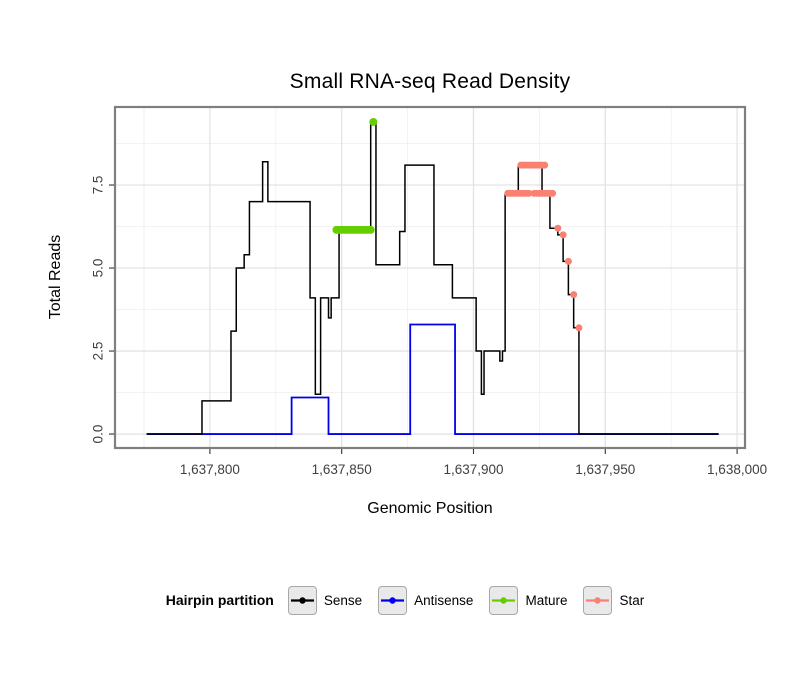  Describe the element at coordinates (605, 469) in the screenshot. I see `x-tick-label: 1,637,950` at that location.